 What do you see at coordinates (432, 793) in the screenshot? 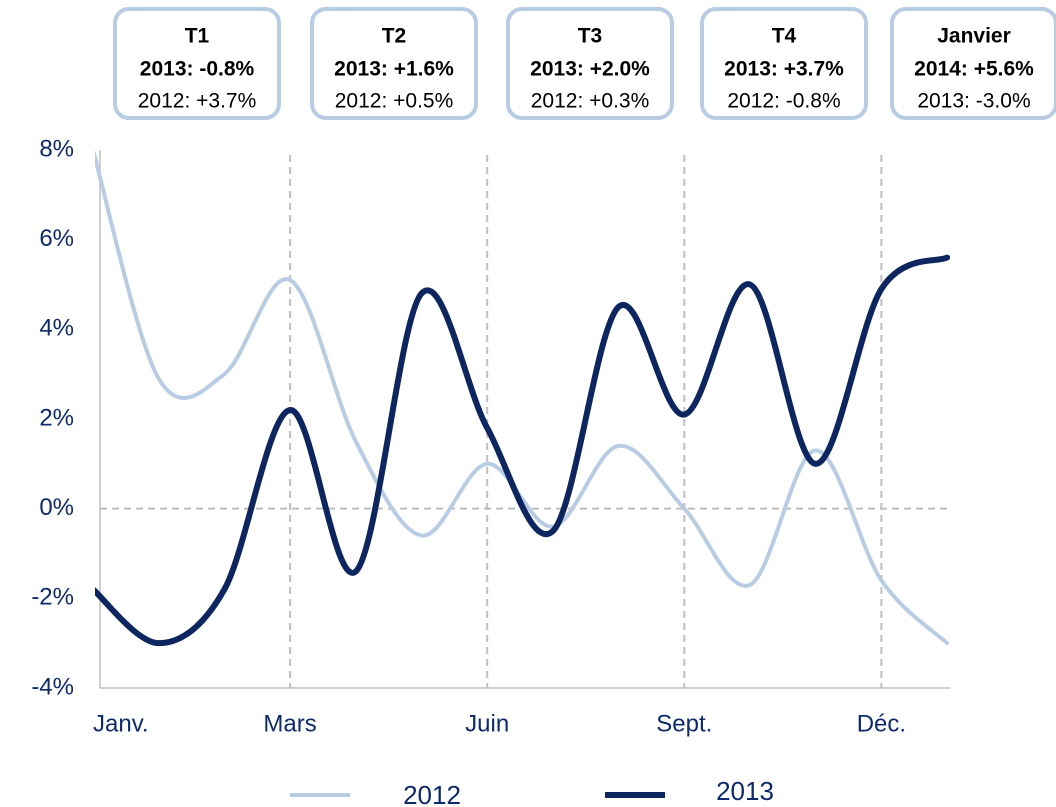
I see `legend-label: 2012` at bounding box center [432, 793].